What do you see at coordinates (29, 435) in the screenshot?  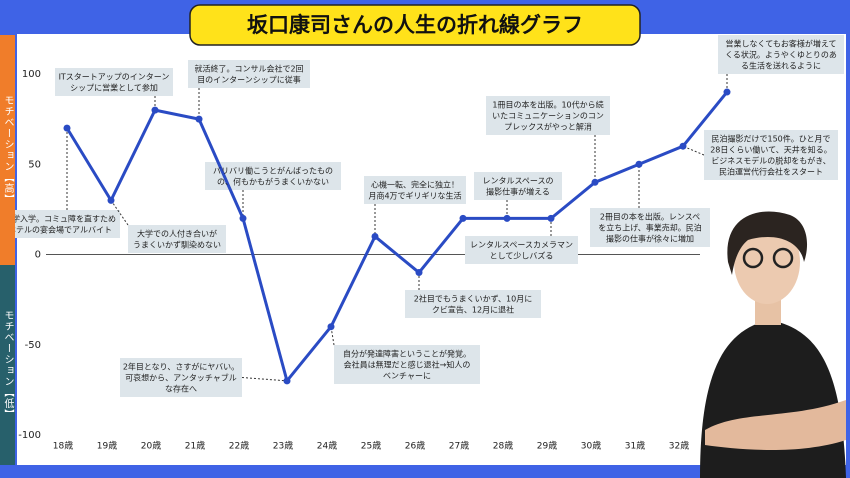 I see `y-tick-label: -100` at bounding box center [29, 435].